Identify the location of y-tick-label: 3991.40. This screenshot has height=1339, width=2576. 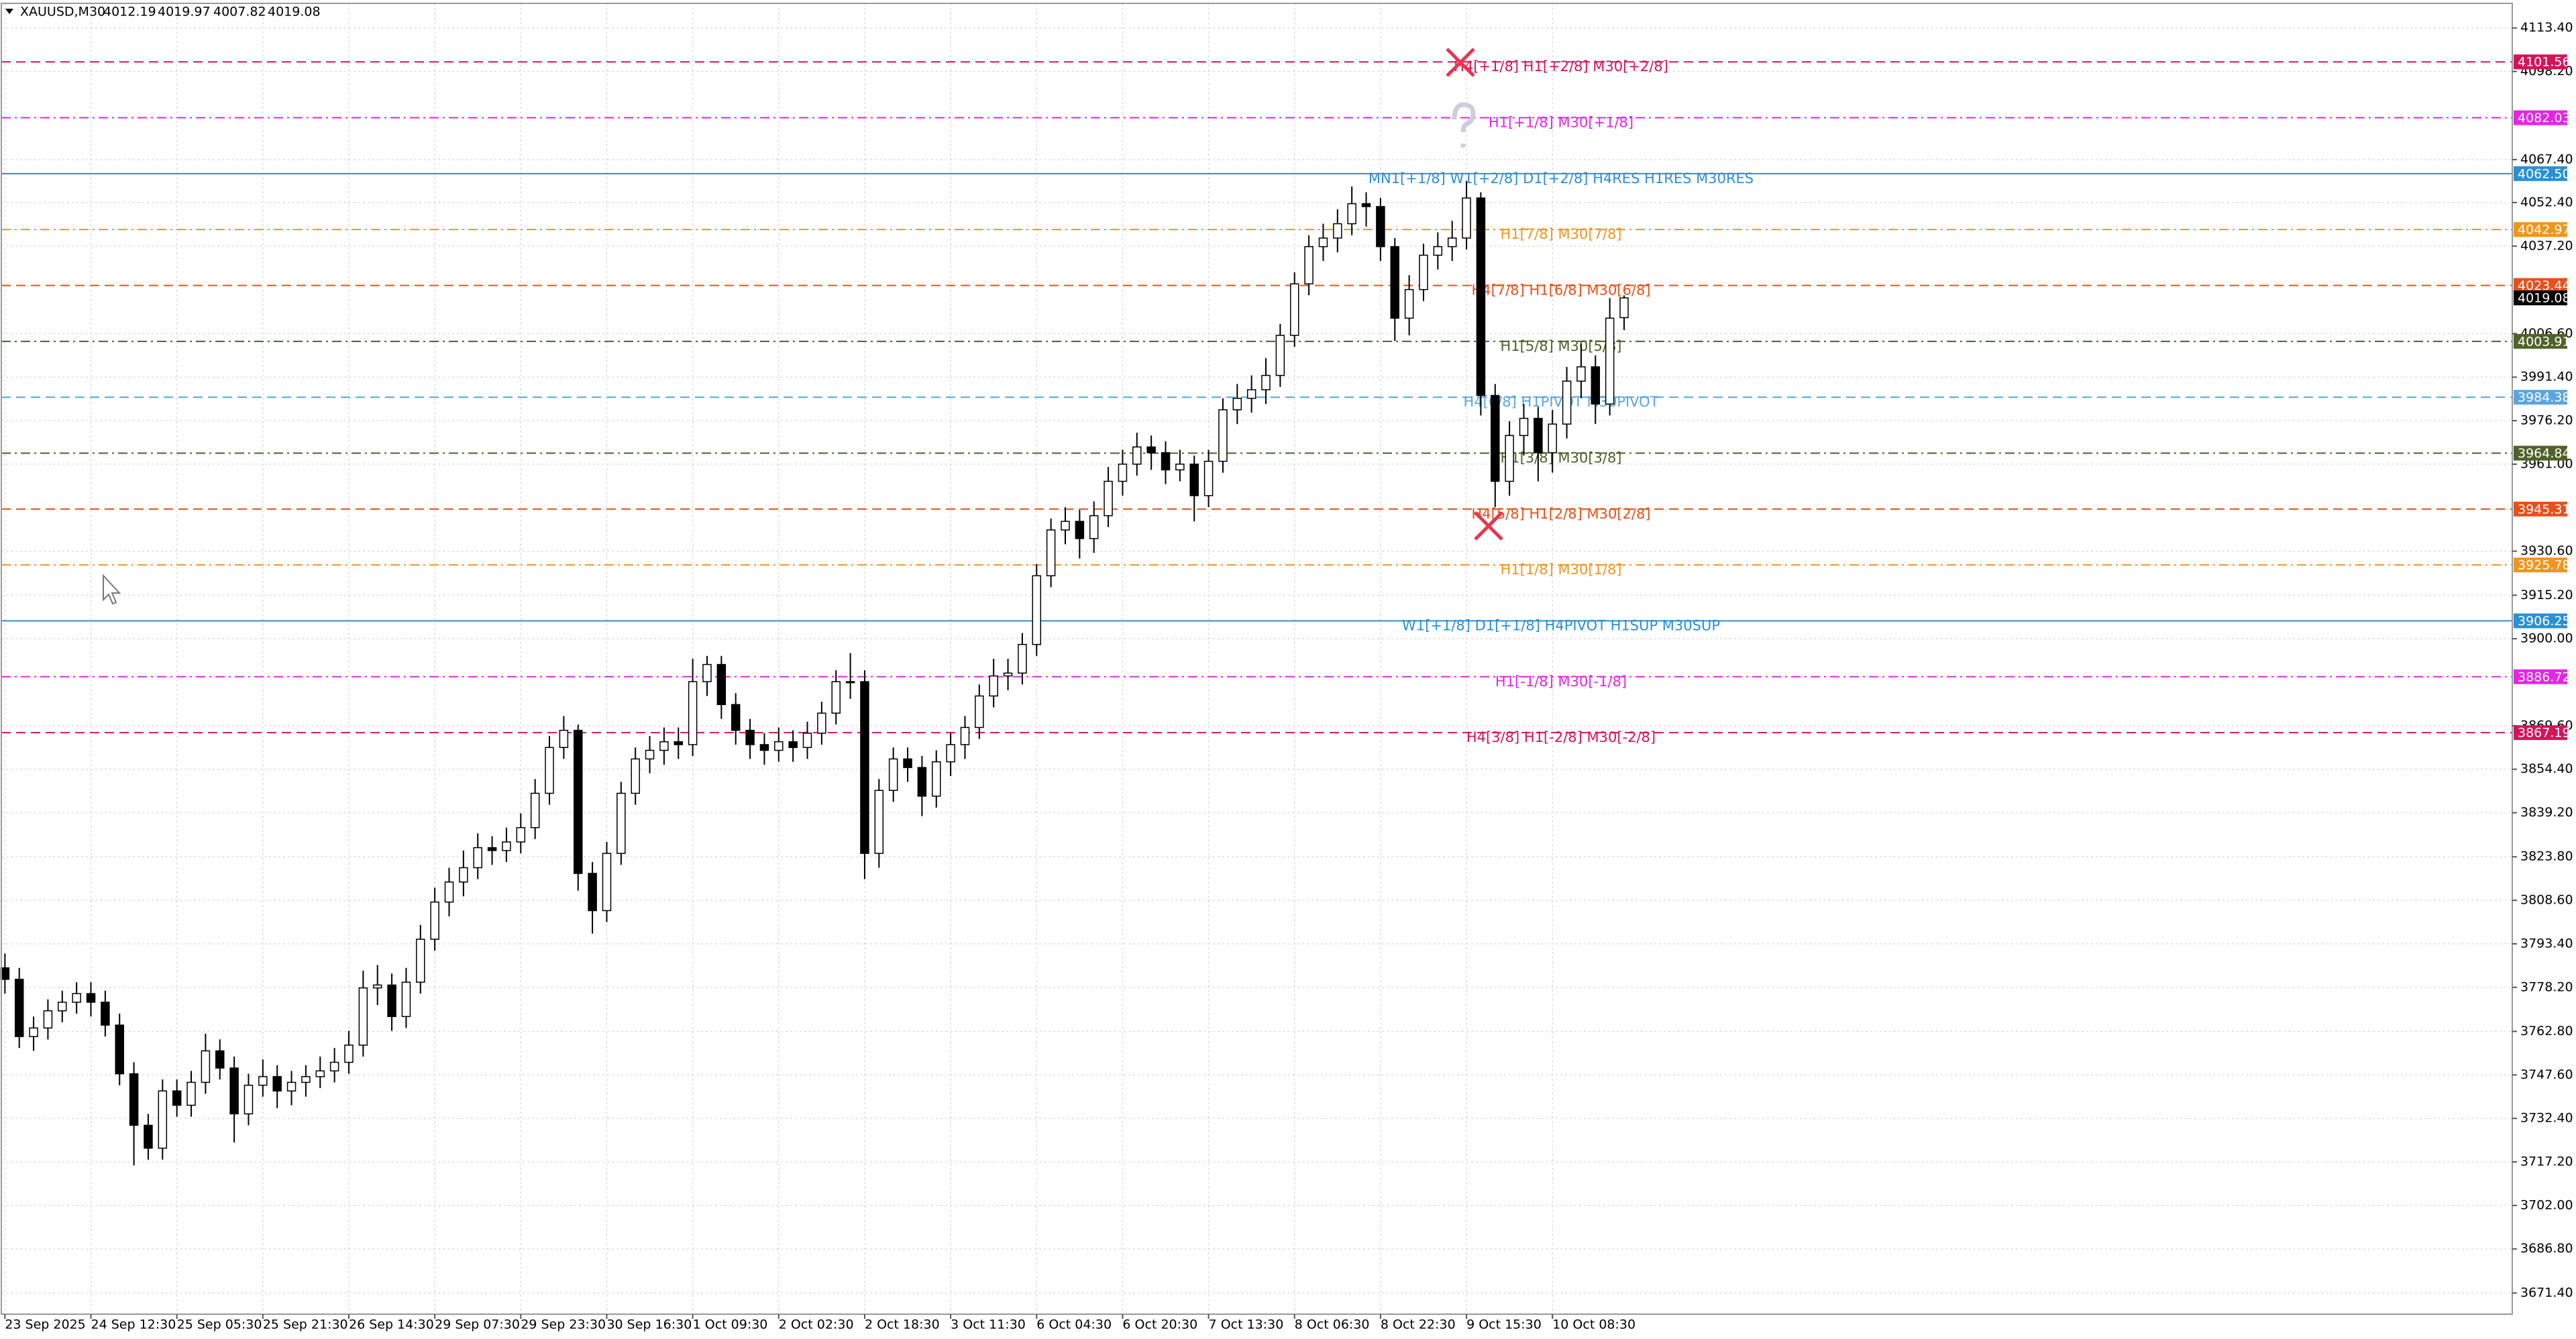
(2546, 377).